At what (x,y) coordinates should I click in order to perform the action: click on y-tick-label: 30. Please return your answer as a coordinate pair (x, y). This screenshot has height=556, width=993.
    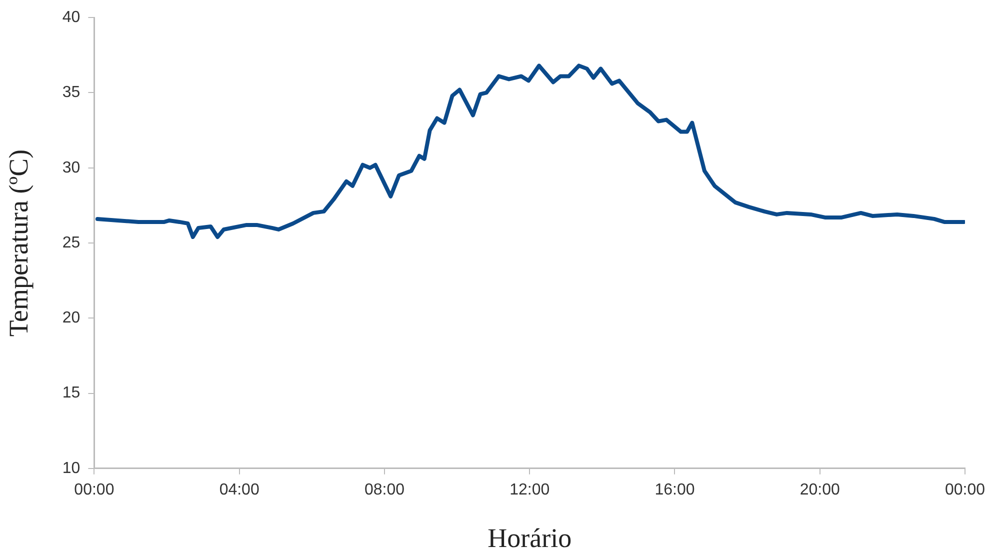
    Looking at the image, I should click on (71, 167).